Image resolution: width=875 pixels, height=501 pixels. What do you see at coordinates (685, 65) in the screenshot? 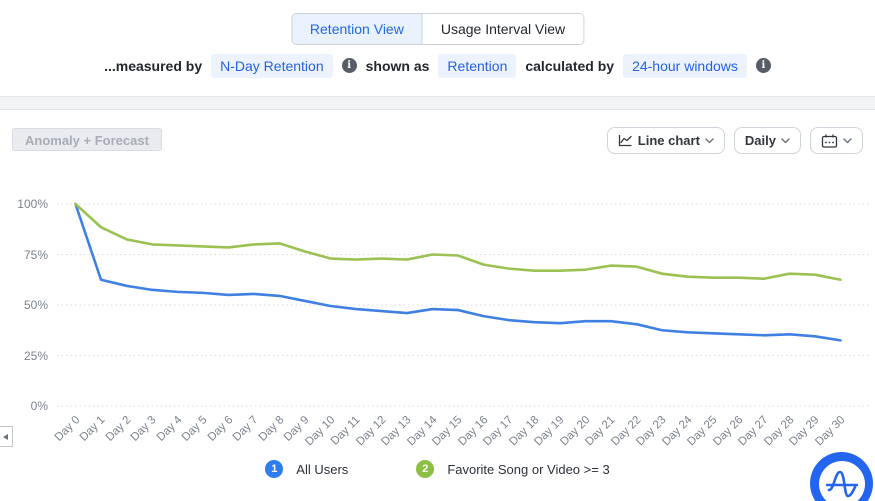
I see `window-pill: 24-hour windows` at bounding box center [685, 65].